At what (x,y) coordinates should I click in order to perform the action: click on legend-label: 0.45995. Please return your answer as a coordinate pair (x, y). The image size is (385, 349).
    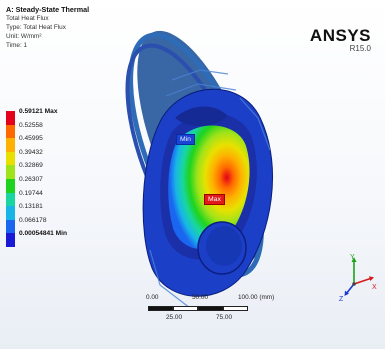
    Looking at the image, I should click on (31, 139).